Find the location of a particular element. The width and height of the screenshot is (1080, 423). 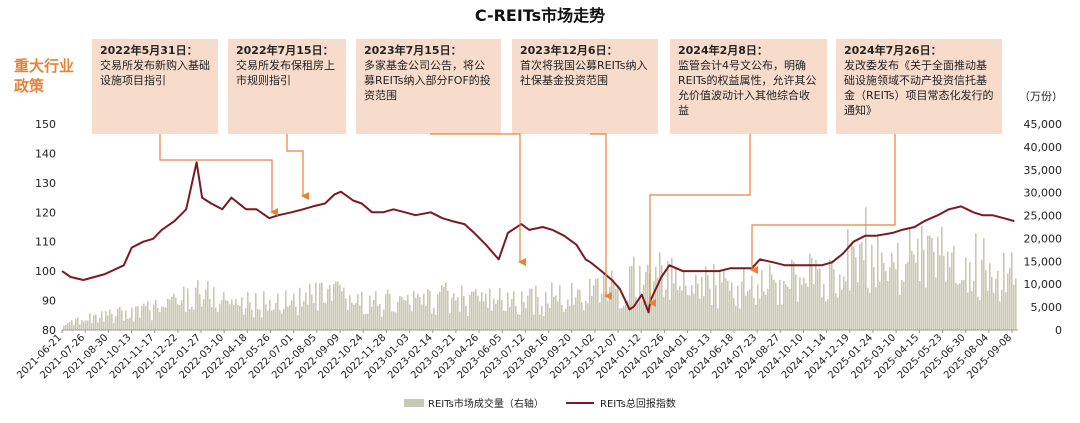

legend-swatch-volume is located at coordinates (414, 403).